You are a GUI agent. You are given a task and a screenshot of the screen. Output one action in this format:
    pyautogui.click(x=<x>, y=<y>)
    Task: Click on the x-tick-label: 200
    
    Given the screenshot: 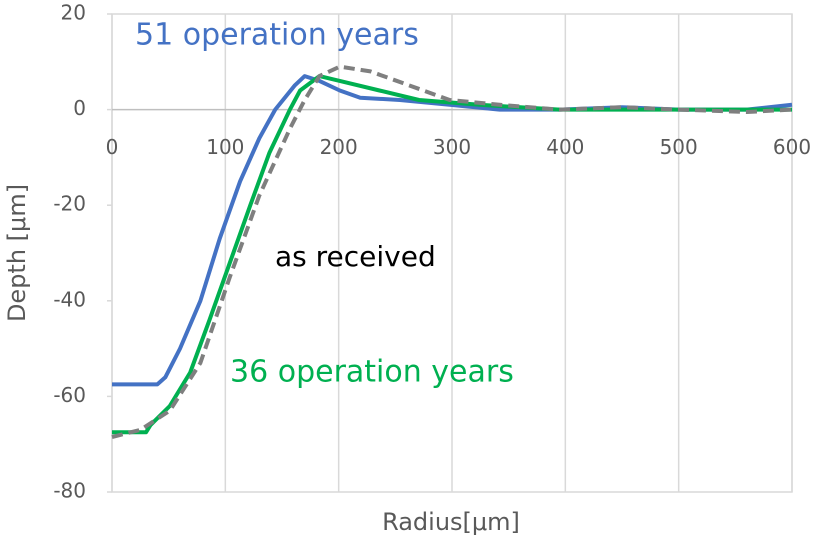 What is the action you would take?
    pyautogui.click(x=339, y=147)
    